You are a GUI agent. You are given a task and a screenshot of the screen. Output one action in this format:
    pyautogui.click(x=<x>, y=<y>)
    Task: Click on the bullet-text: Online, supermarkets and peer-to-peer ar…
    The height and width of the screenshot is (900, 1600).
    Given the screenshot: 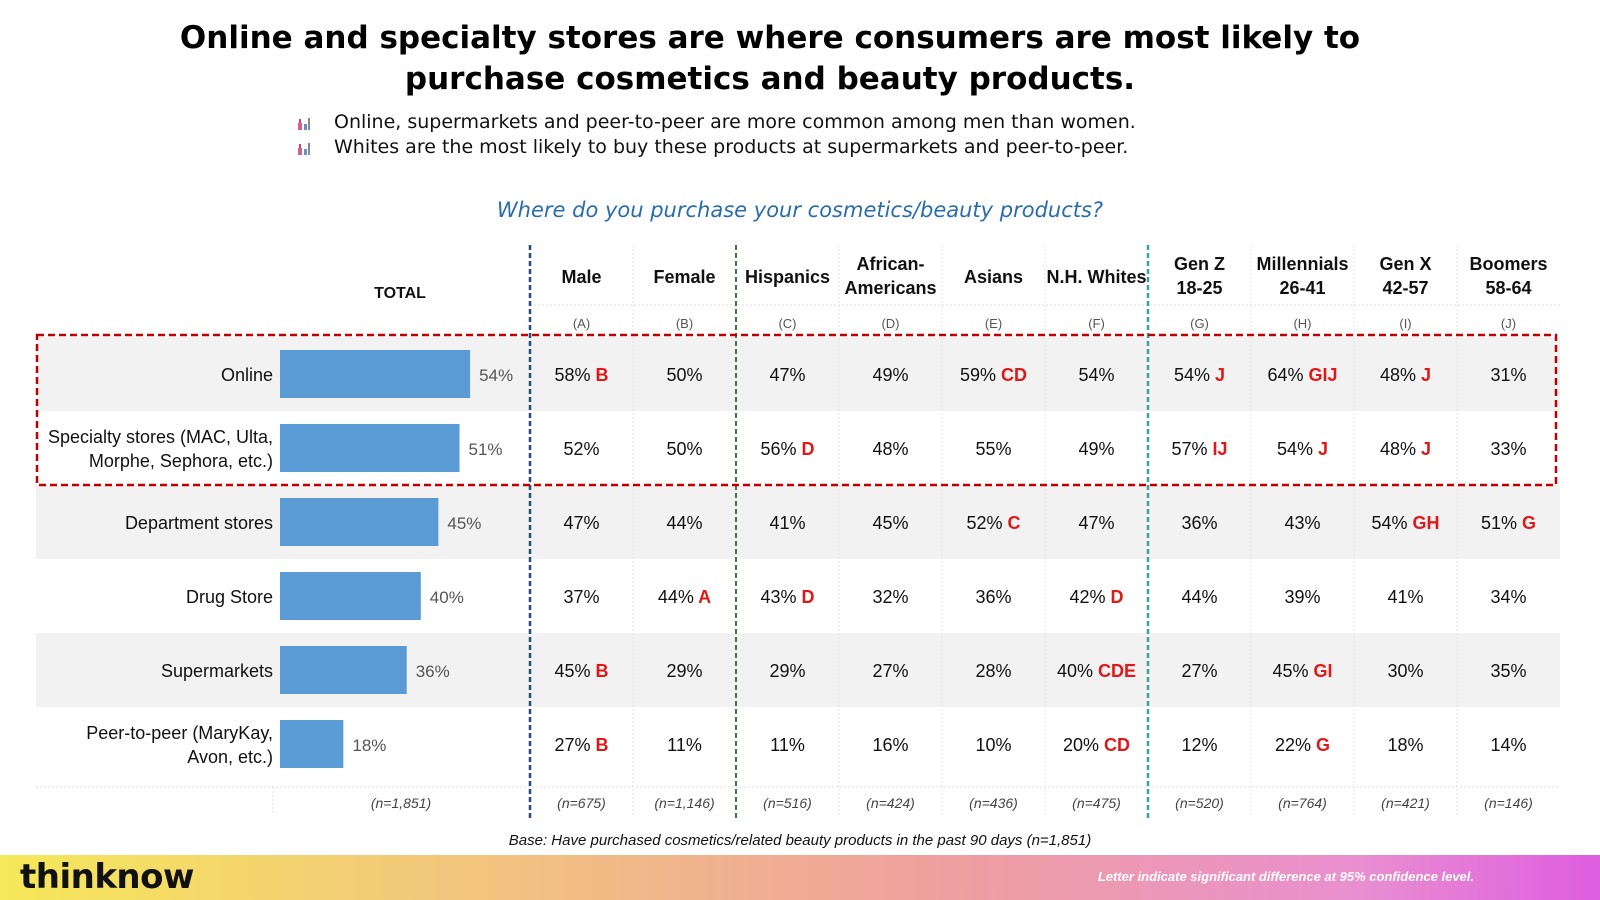 What is the action you would take?
    pyautogui.click(x=735, y=122)
    